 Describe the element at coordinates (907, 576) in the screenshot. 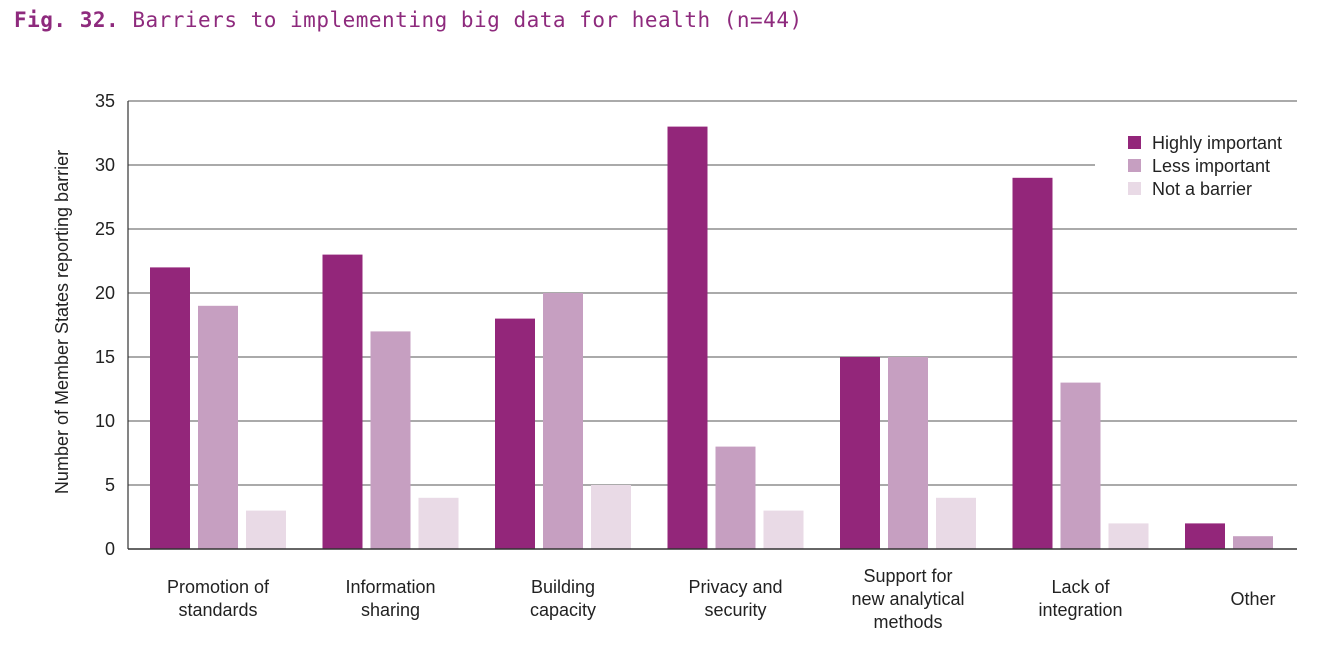

I see `x-category-label: Support for` at that location.